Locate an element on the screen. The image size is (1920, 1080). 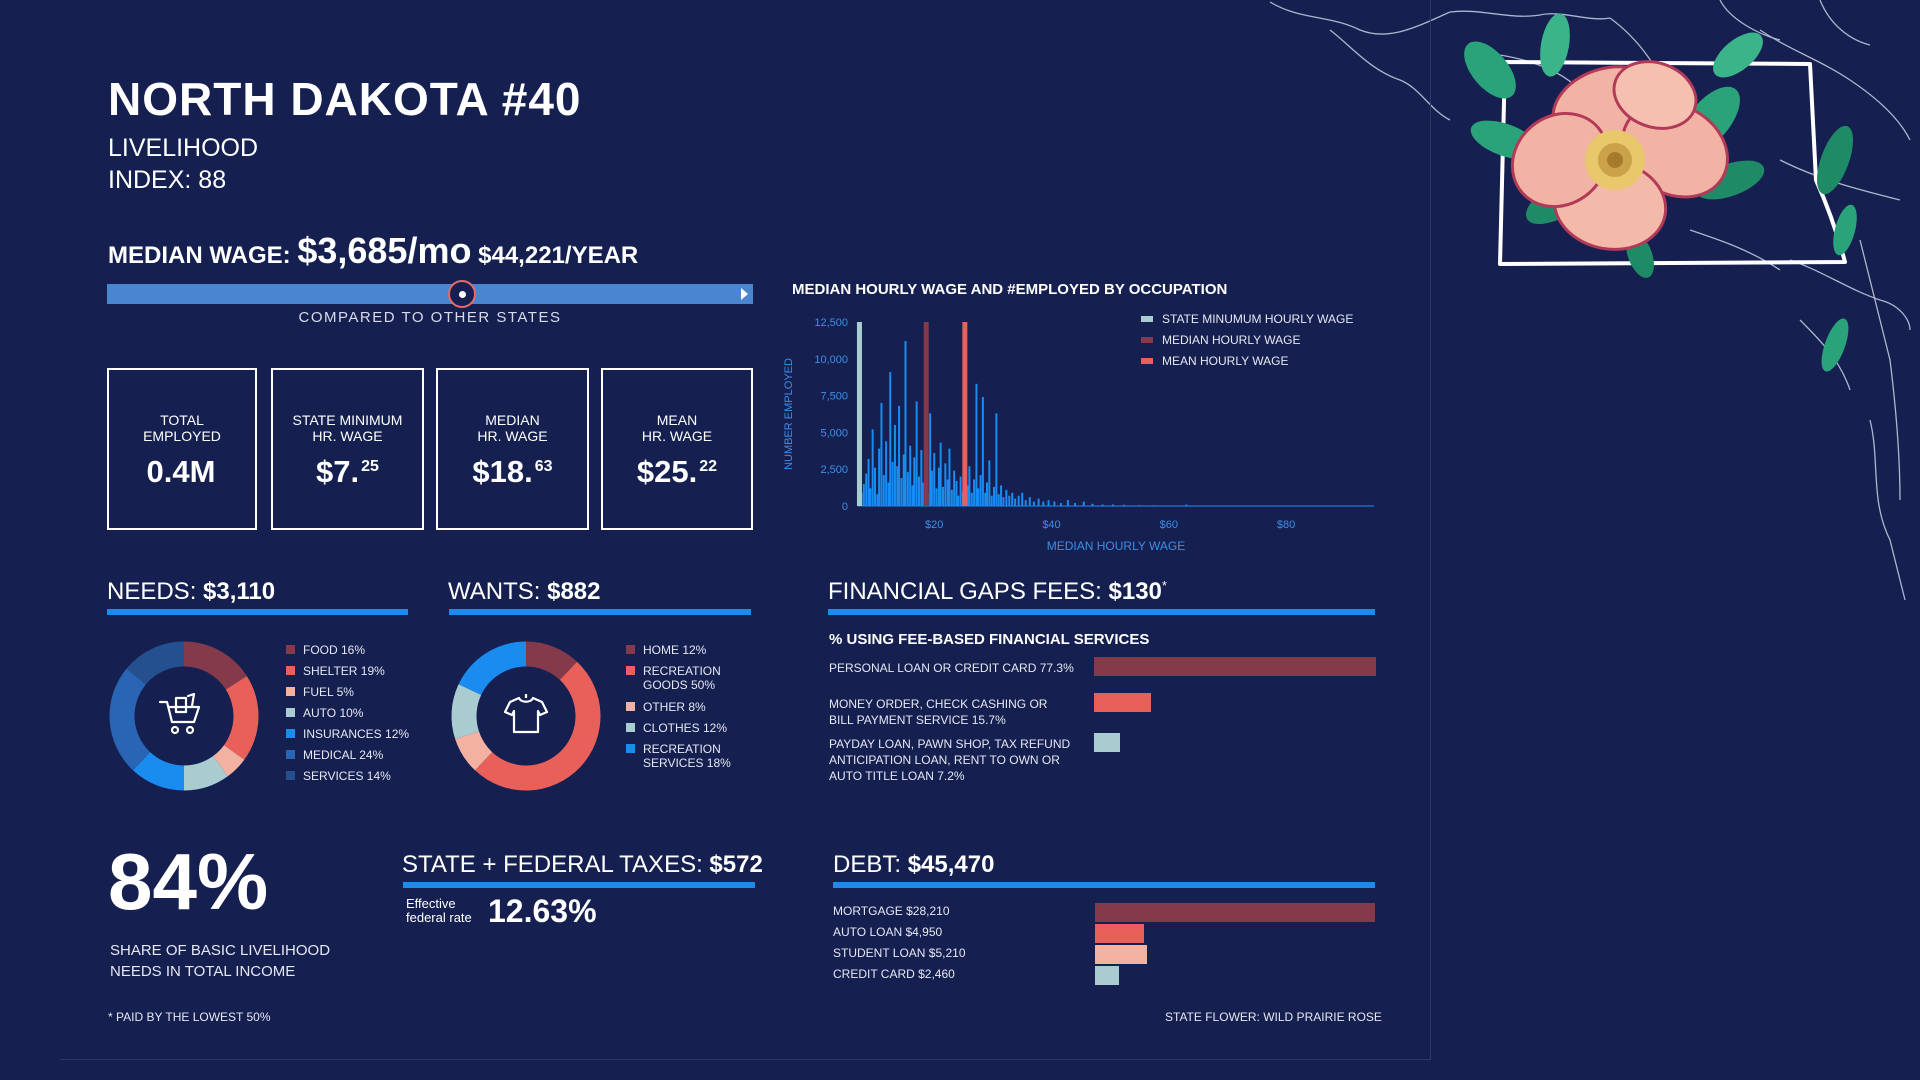
debt-label: CREDIT CARD $2,460 is located at coordinates (894, 974).